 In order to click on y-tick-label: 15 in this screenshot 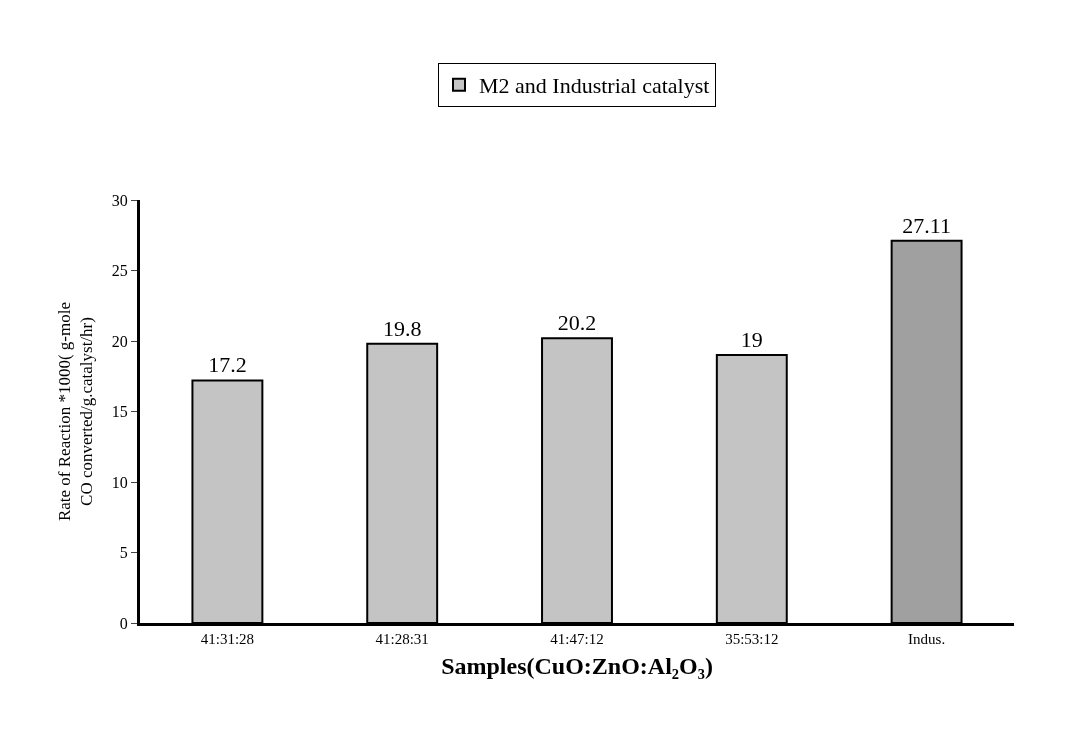, I will do `click(119, 412)`.